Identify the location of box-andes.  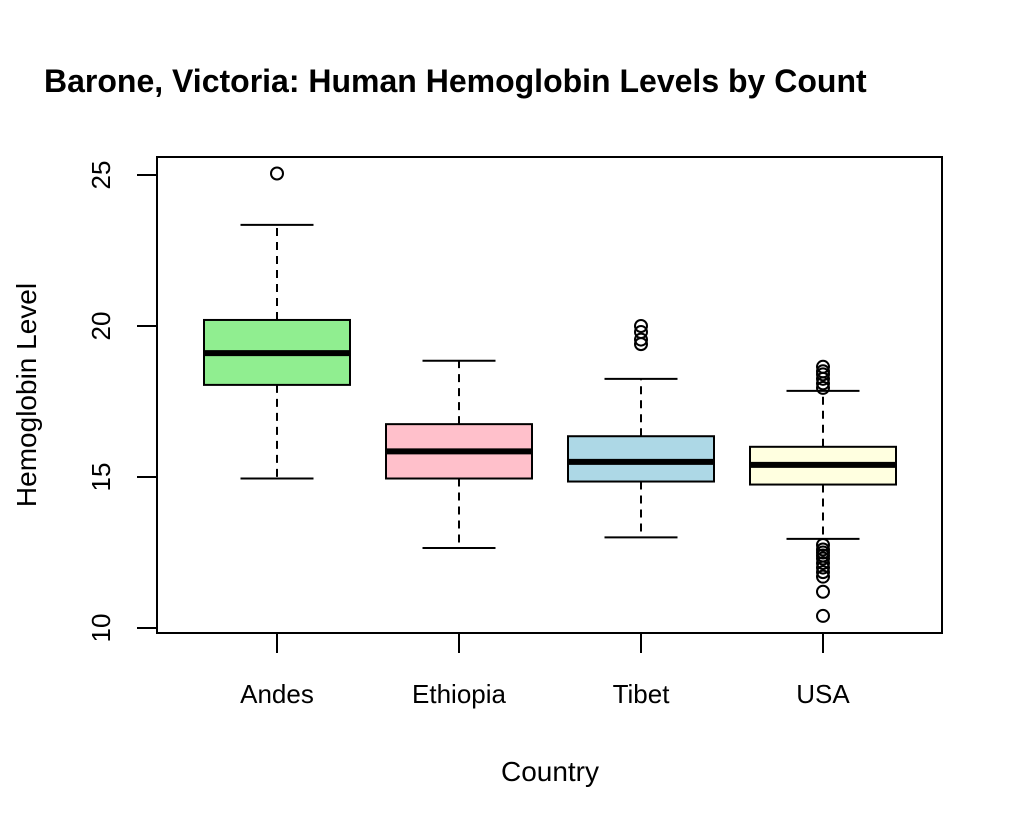
(277, 323).